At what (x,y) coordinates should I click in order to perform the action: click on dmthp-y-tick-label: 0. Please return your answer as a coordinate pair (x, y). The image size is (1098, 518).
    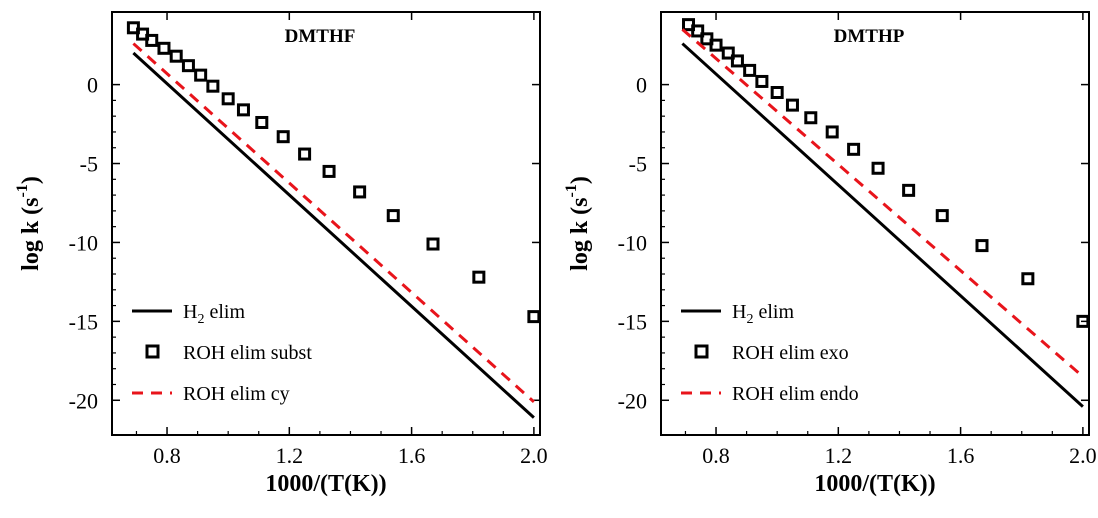
    Looking at the image, I should click on (641, 85).